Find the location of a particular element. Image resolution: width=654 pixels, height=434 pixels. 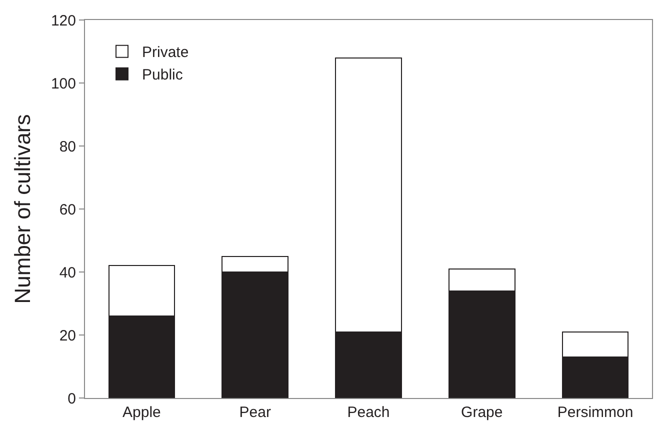

x-tick-label: Persimmon is located at coordinates (595, 412).